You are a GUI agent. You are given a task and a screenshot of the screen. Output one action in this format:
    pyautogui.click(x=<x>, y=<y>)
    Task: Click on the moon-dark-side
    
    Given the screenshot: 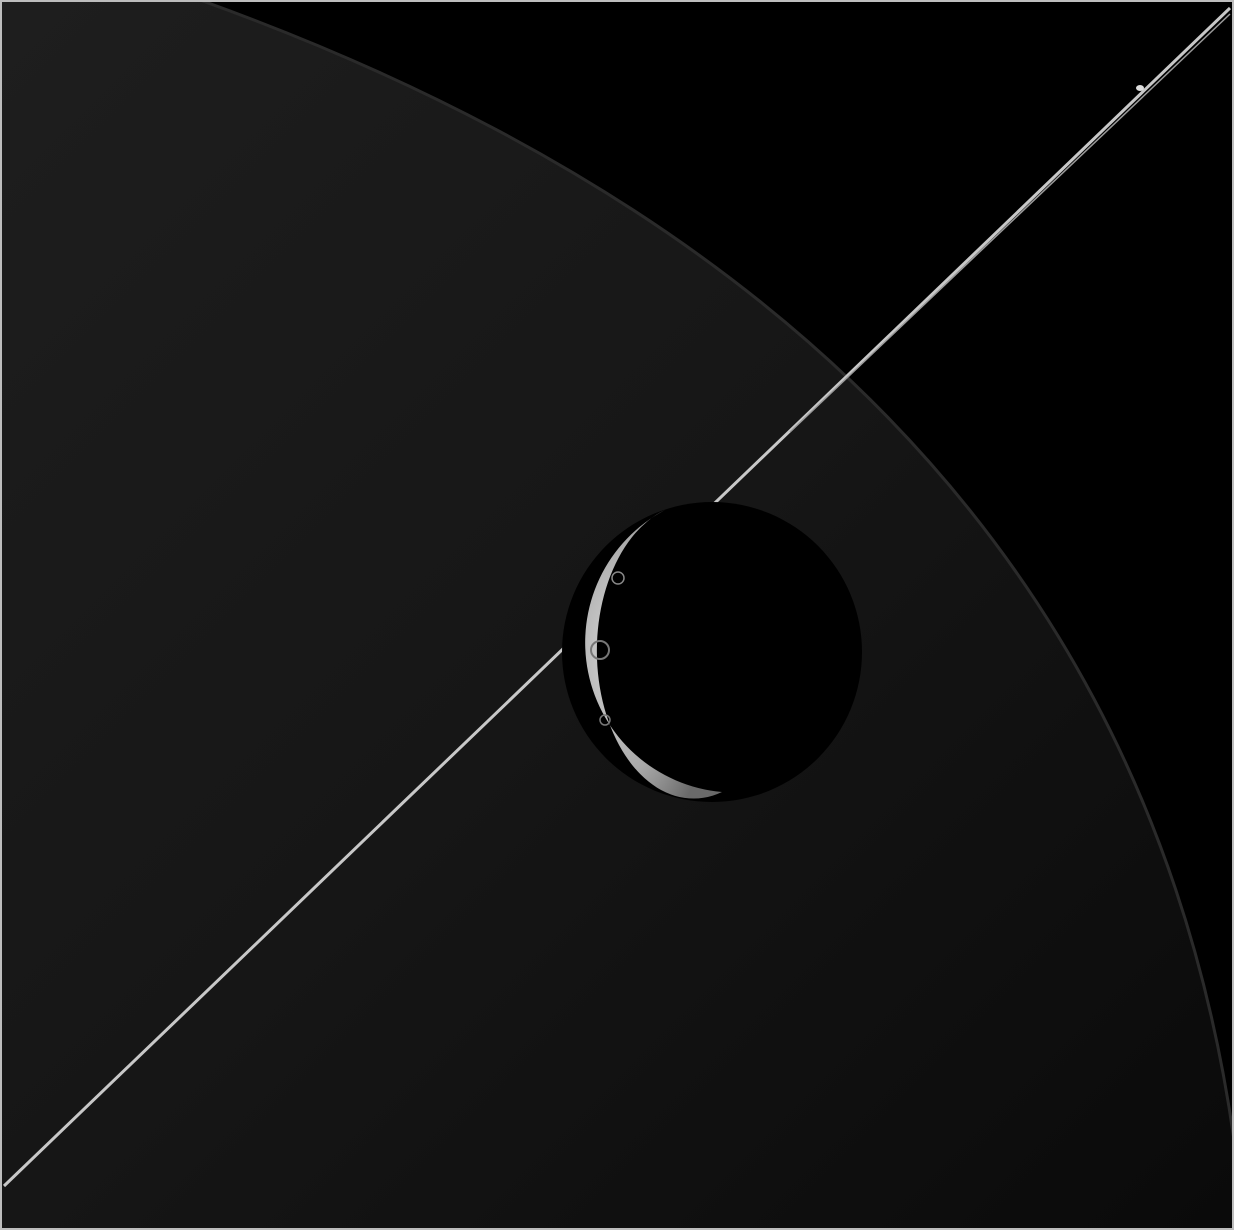 What is the action you would take?
    pyautogui.click(x=712, y=652)
    